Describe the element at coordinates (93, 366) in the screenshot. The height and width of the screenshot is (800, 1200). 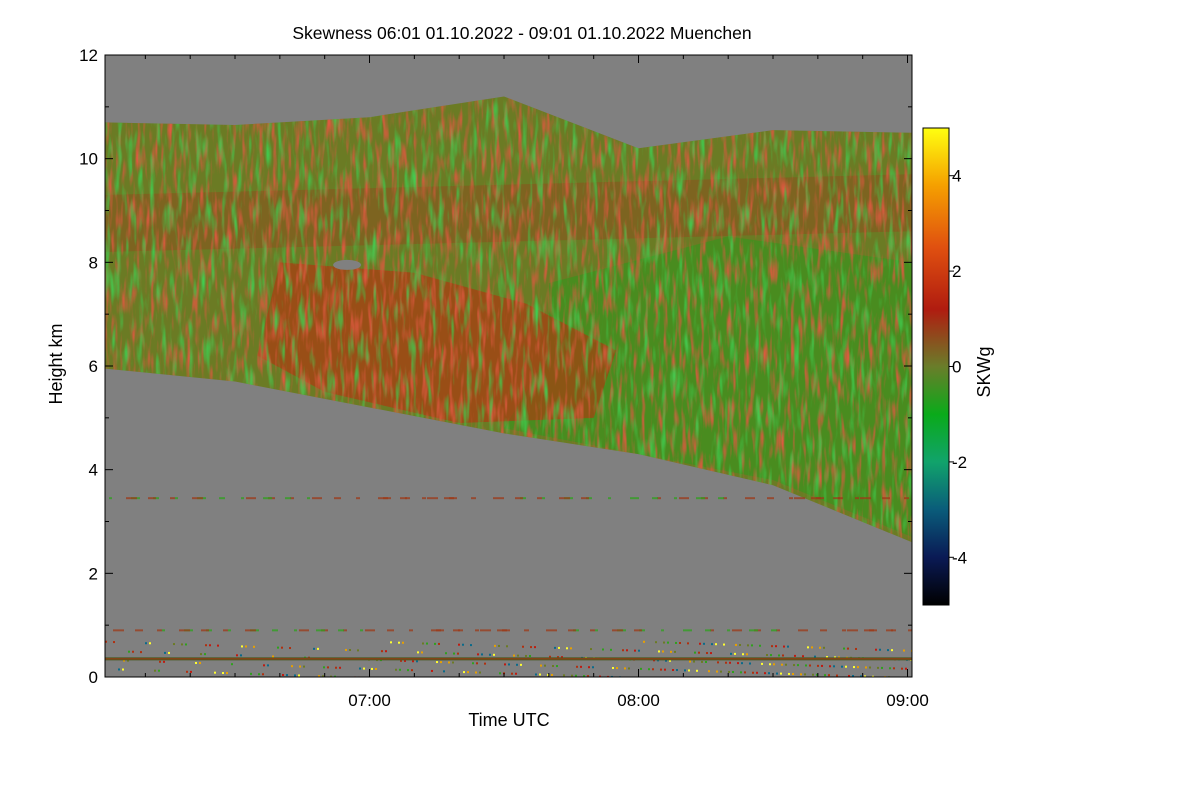
I see `y-tick-label: 6` at that location.